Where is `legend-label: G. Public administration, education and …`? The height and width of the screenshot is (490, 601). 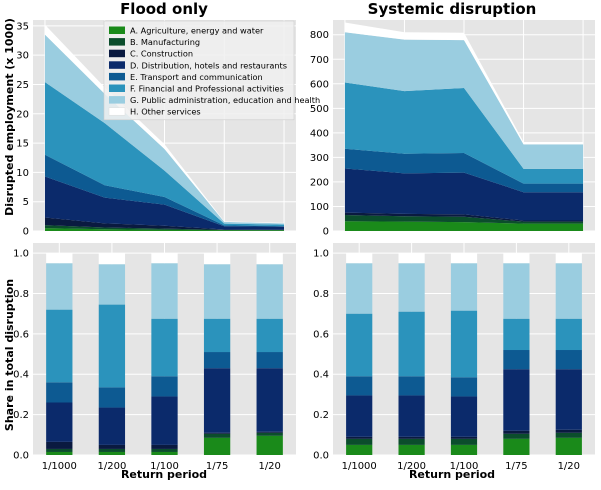 legend-label: G. Public administration, education and … is located at coordinates (225, 100).